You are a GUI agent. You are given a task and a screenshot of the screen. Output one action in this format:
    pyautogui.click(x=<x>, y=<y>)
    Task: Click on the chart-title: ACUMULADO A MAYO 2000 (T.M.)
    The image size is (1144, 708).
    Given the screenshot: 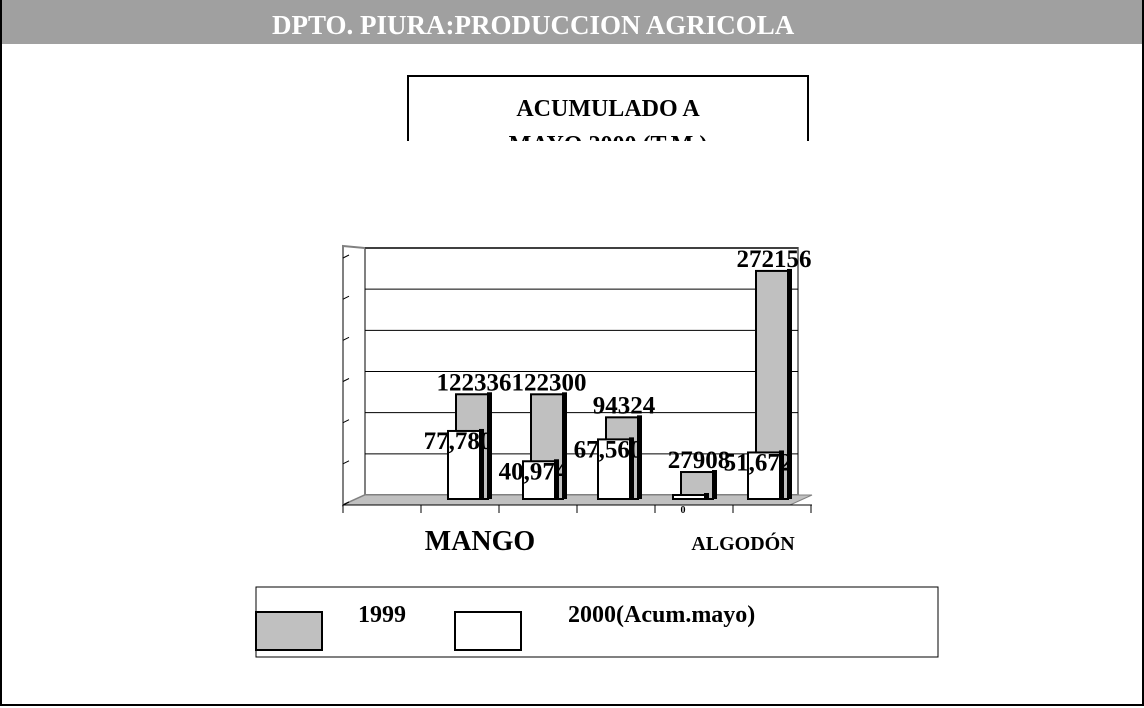 What is the action you would take?
    pyautogui.click(x=608, y=118)
    